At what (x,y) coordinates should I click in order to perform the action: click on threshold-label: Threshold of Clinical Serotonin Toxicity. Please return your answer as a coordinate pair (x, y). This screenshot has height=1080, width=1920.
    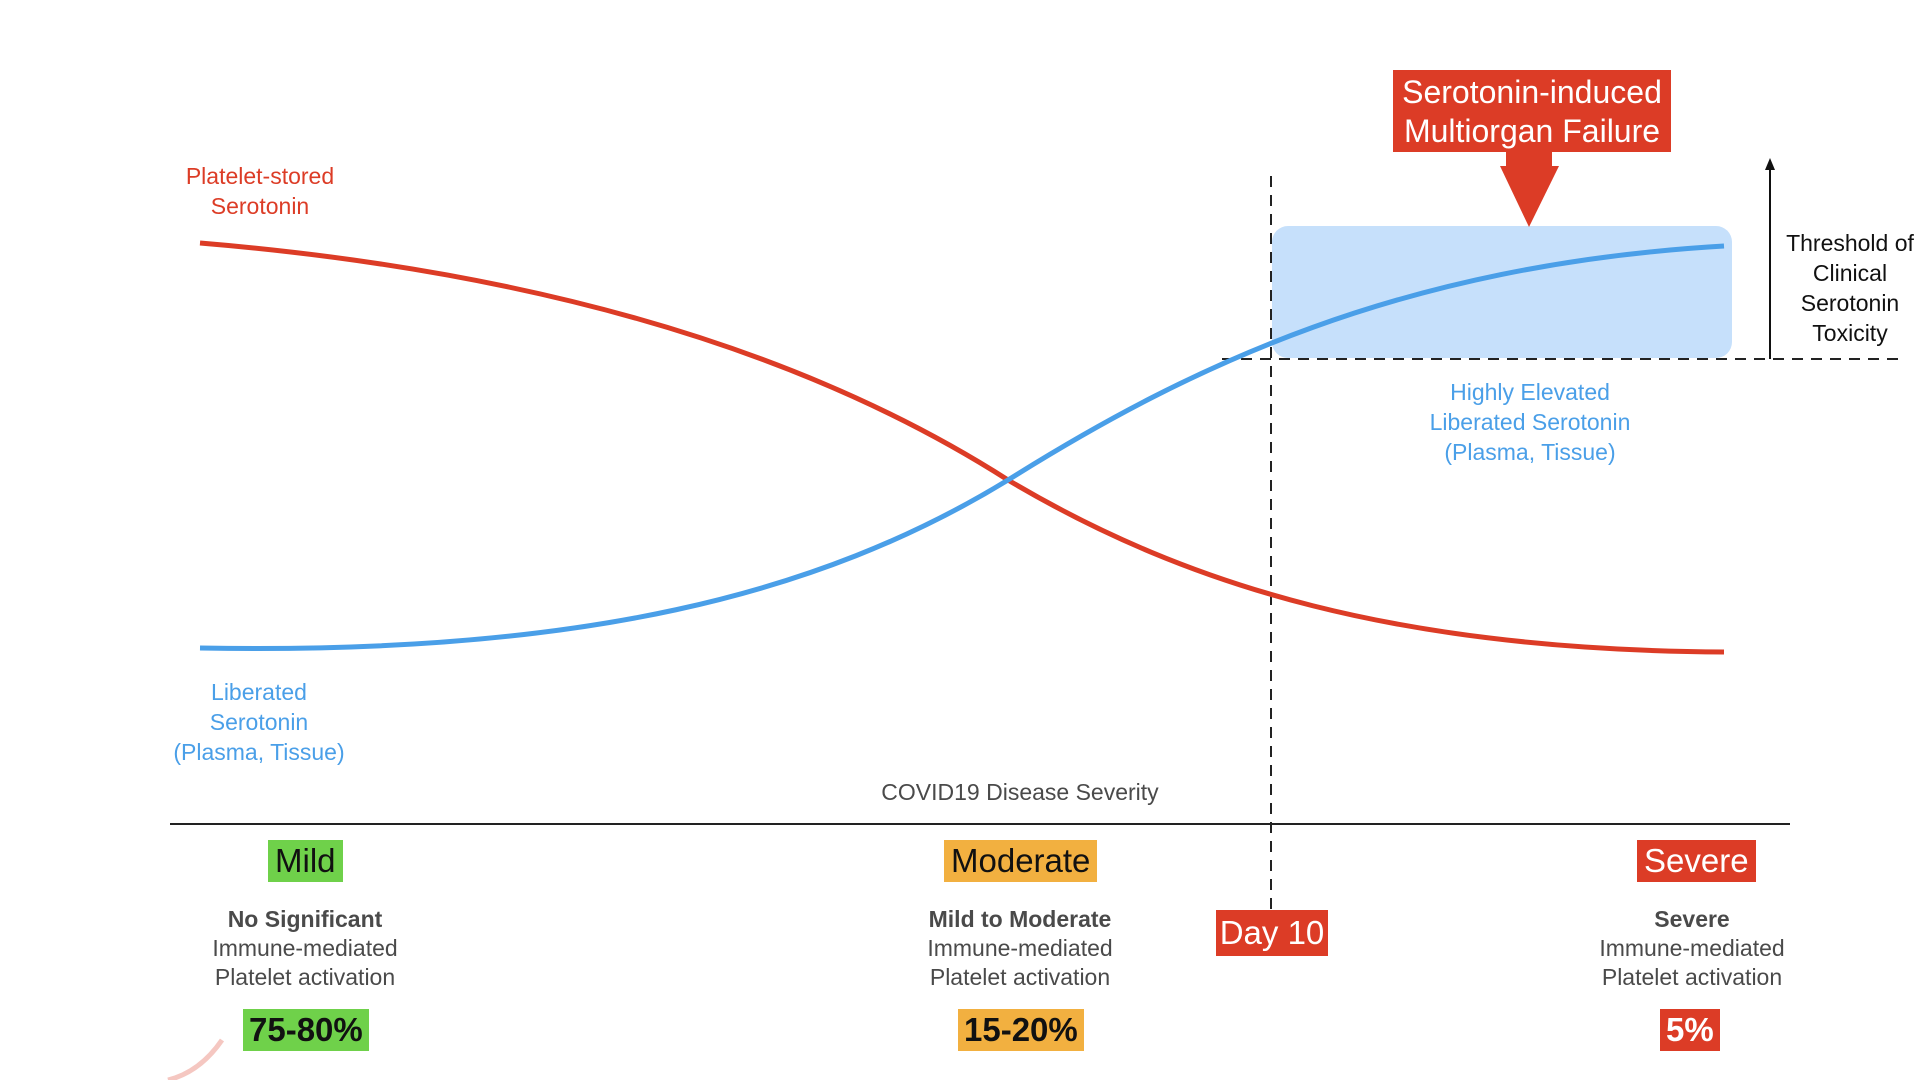
    Looking at the image, I should click on (1849, 289).